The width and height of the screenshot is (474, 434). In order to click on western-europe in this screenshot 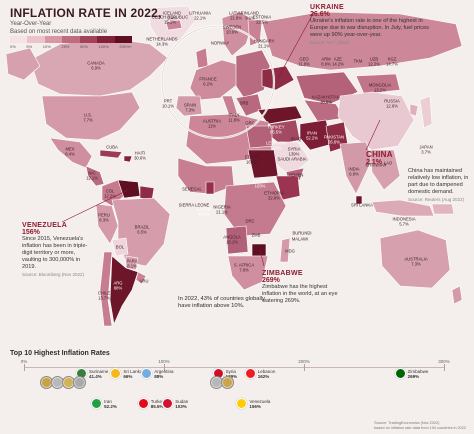, I will do `click(214, 80)`.